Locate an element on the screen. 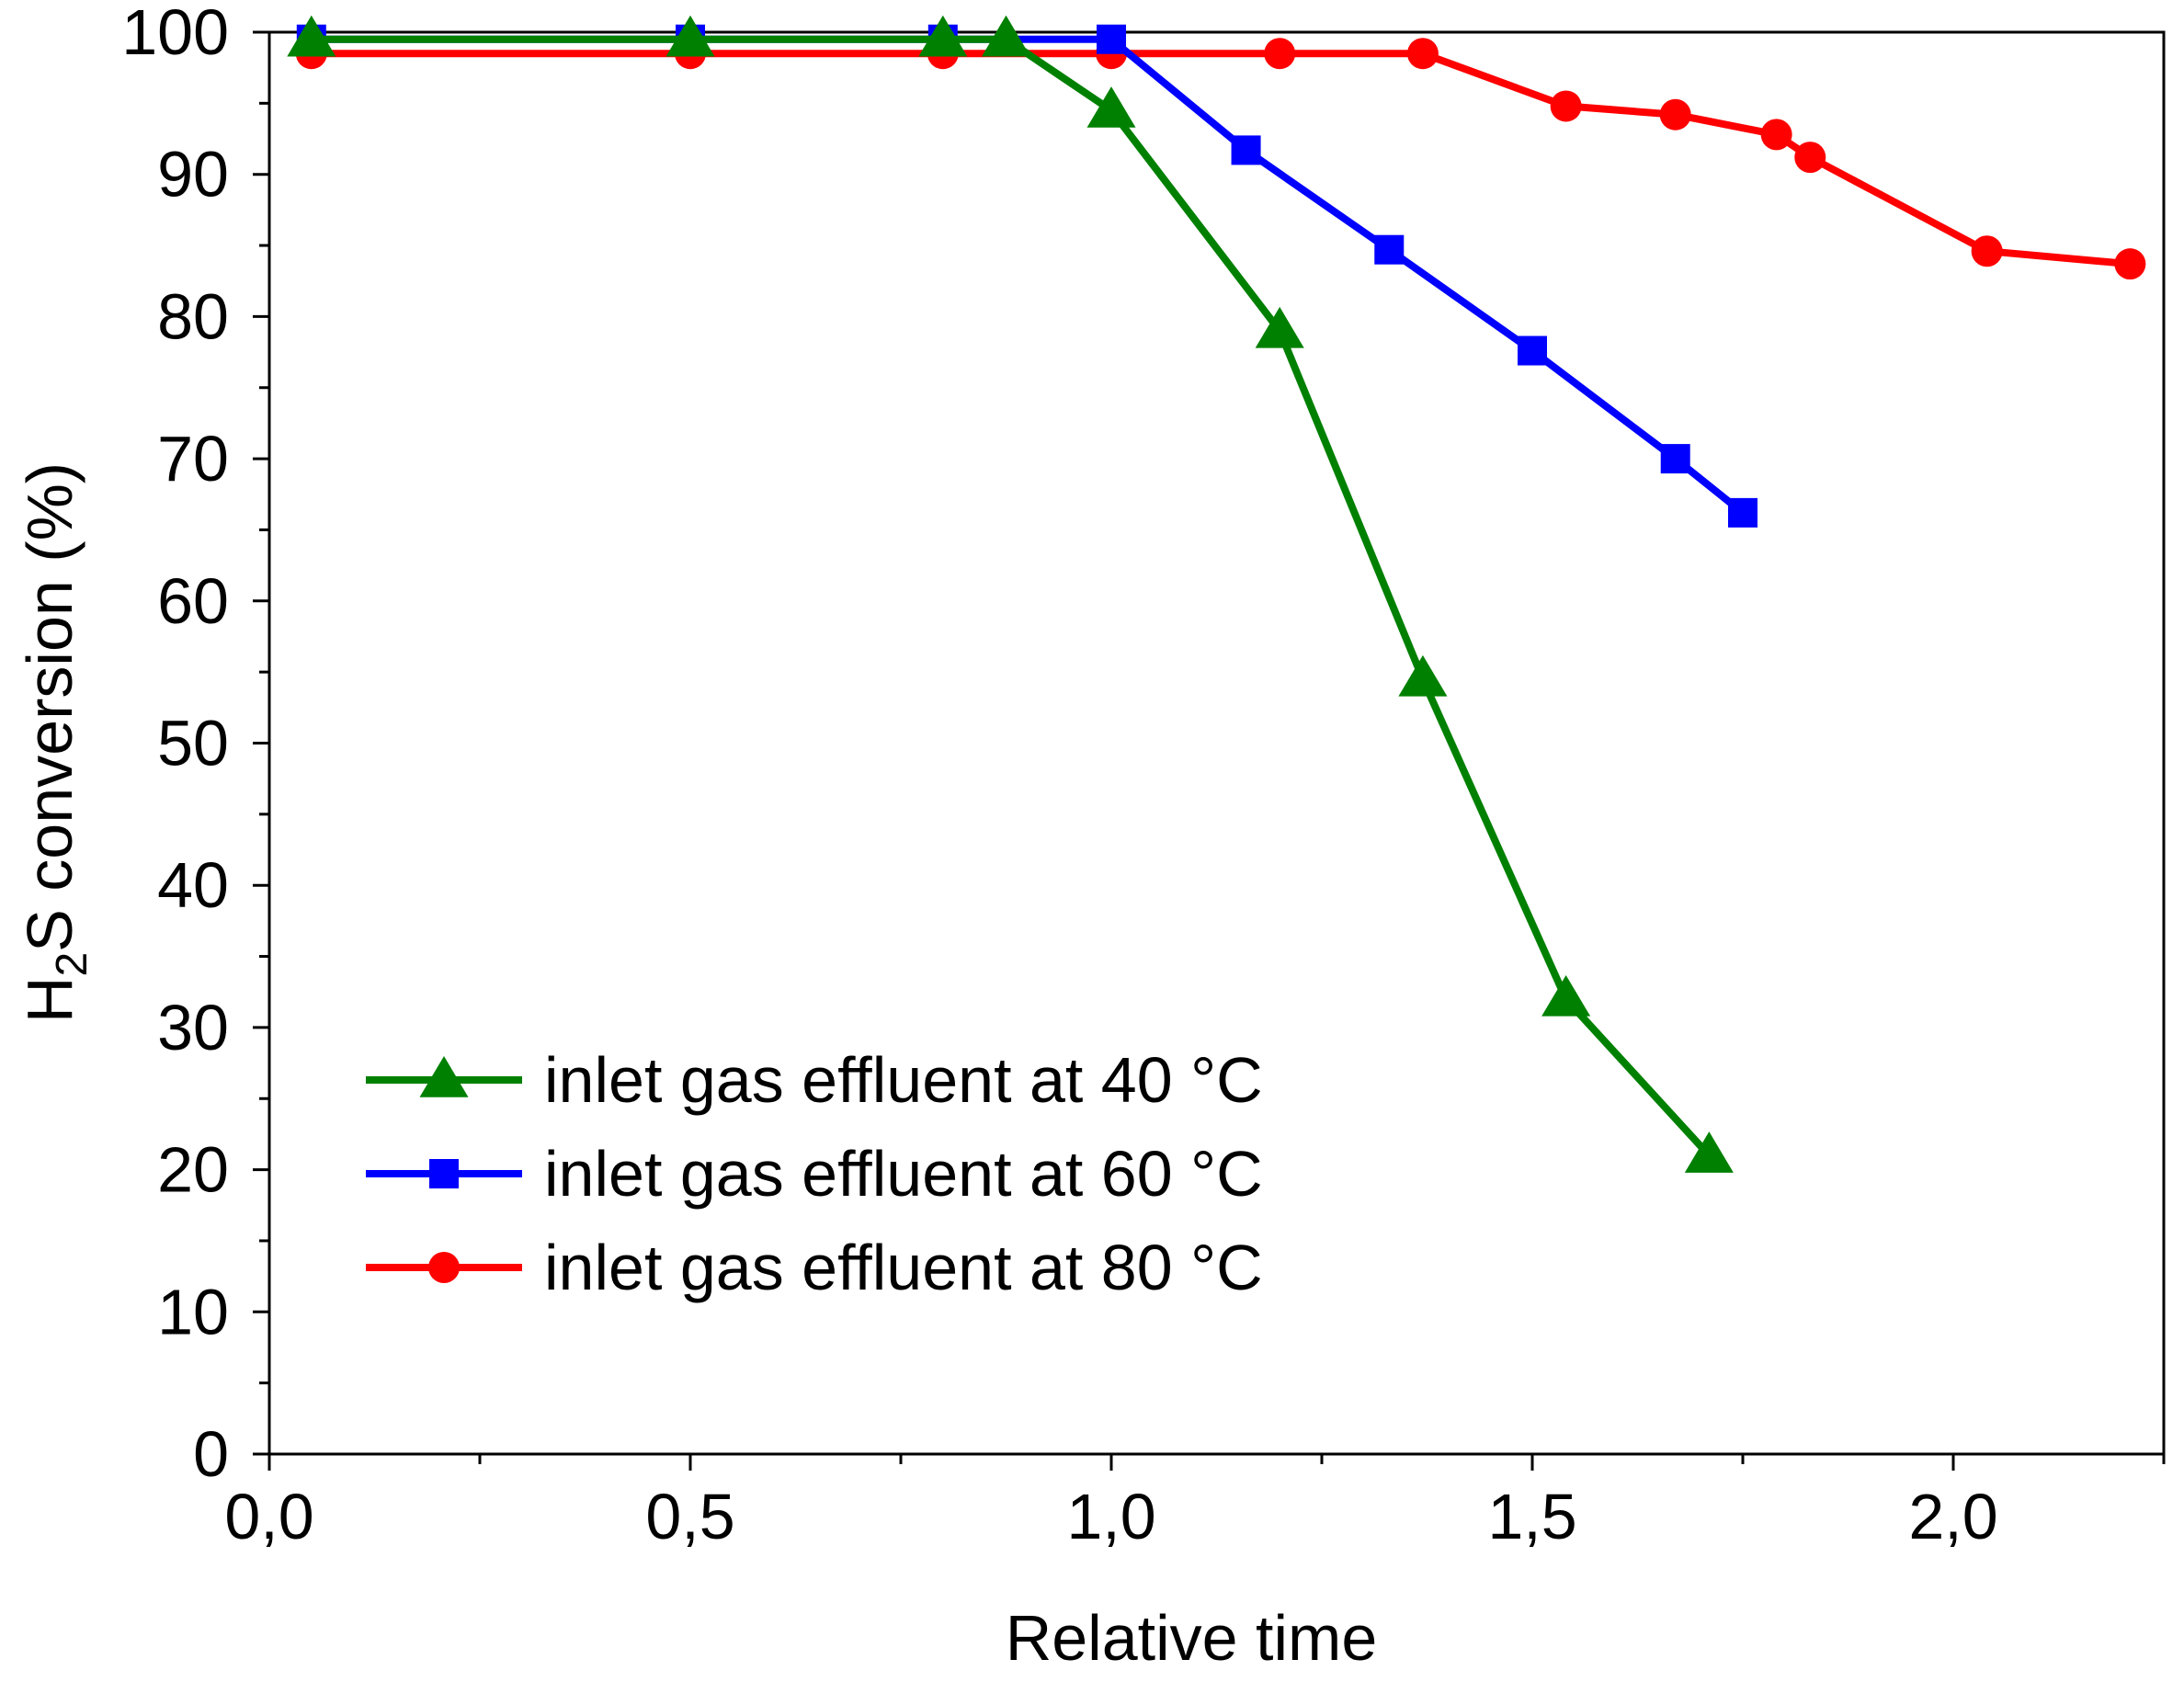 The height and width of the screenshot is (1682, 2184). y-tick-label: 70 is located at coordinates (193, 458).